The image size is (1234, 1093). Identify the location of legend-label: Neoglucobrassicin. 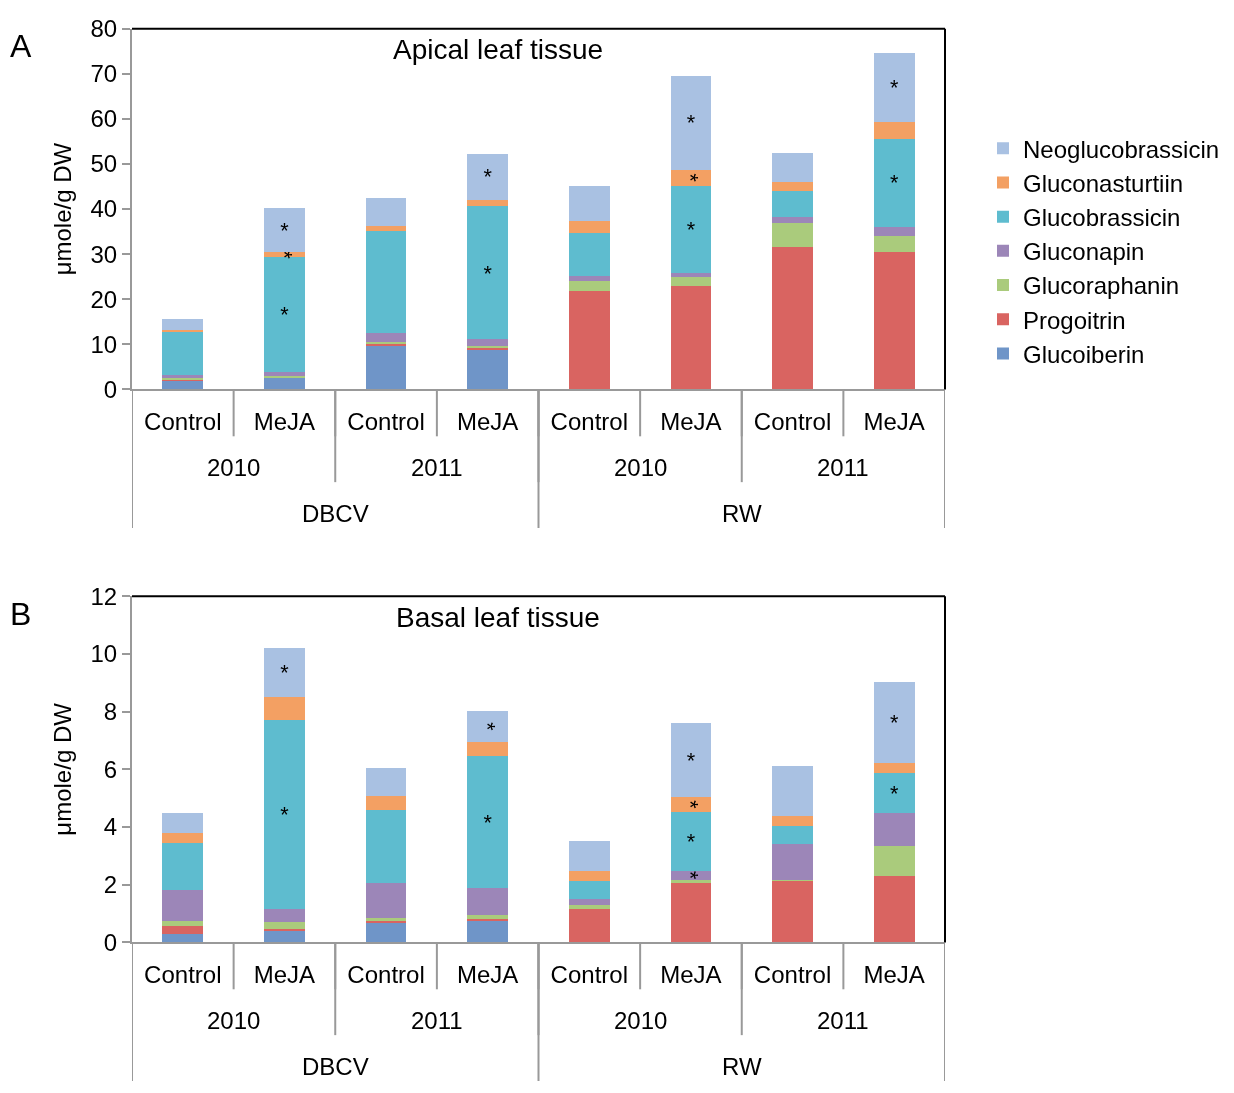
(1121, 149).